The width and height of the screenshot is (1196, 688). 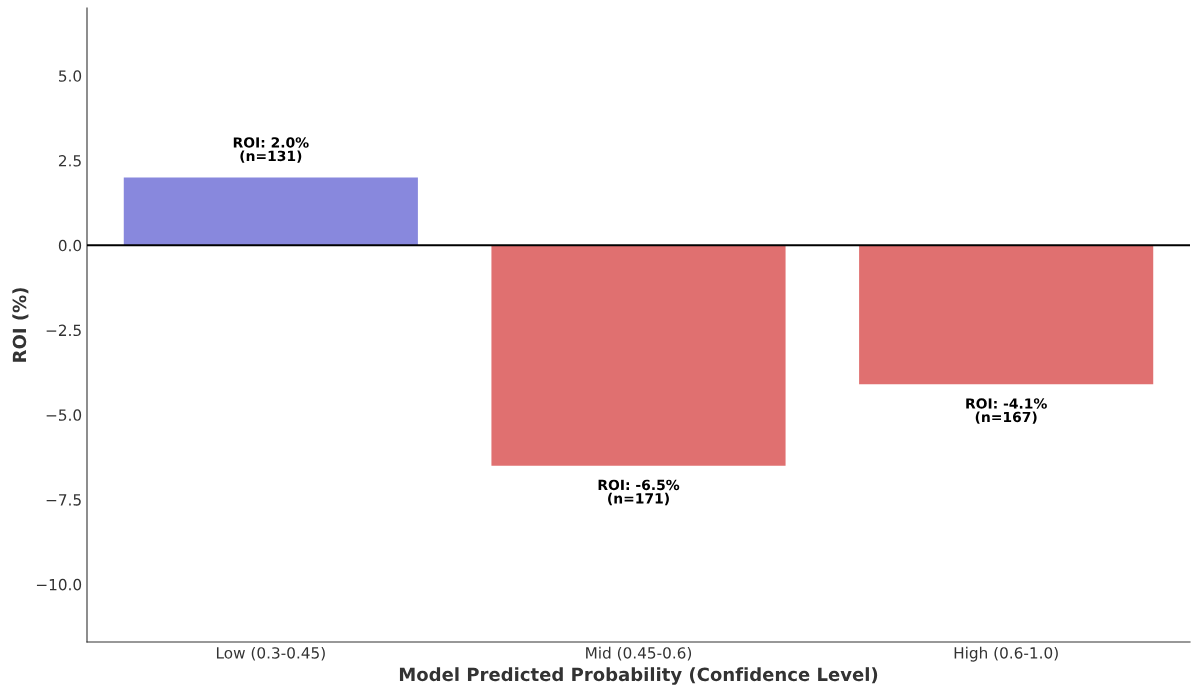 What do you see at coordinates (639, 653) in the screenshot?
I see `x-tick-label: Mid (0.45-0.6)` at bounding box center [639, 653].